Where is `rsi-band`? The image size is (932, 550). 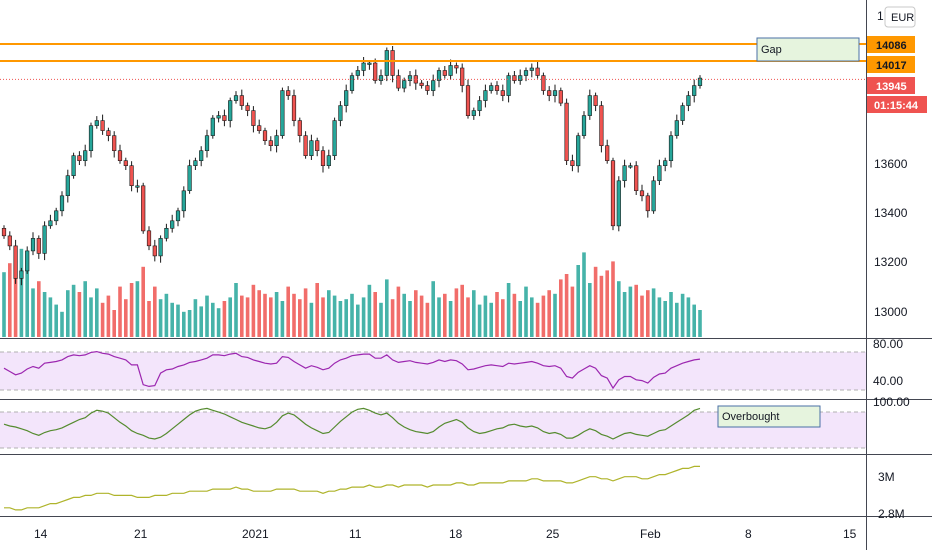 rsi-band is located at coordinates (433, 371).